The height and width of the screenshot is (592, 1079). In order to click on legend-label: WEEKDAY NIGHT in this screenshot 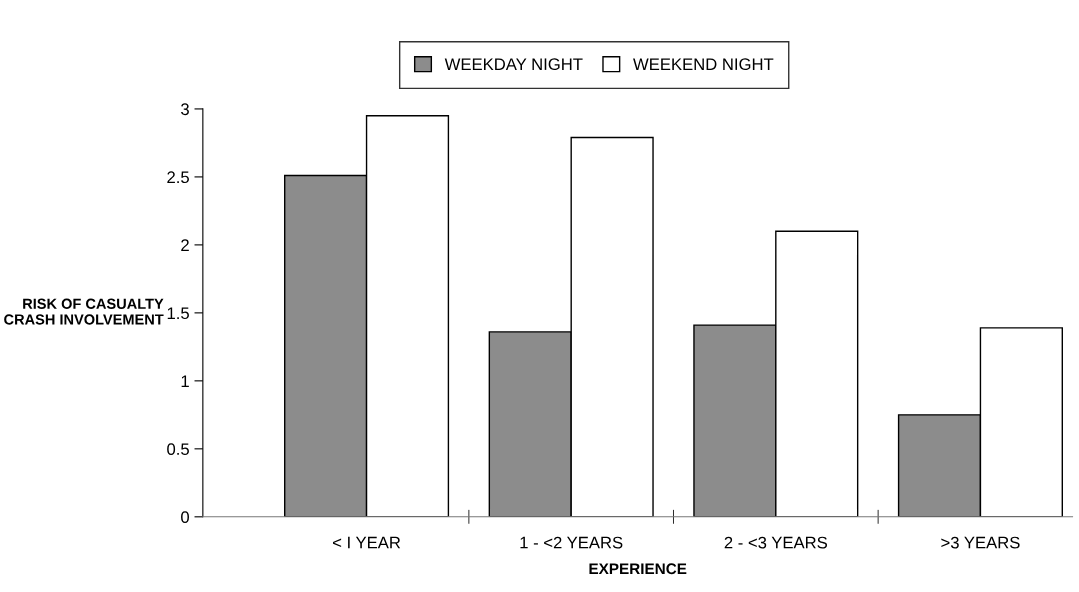, I will do `click(513, 64)`.